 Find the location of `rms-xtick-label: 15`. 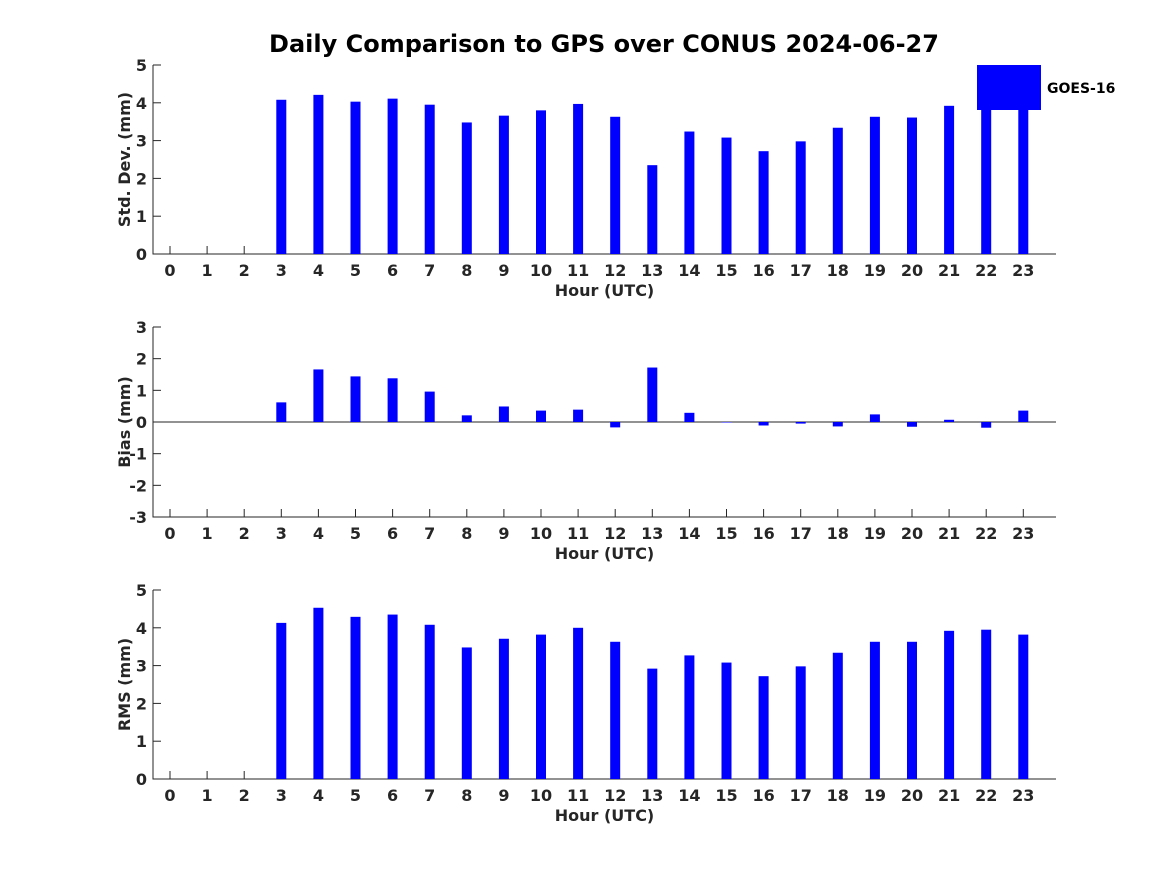

rms-xtick-label: 15 is located at coordinates (726, 795).